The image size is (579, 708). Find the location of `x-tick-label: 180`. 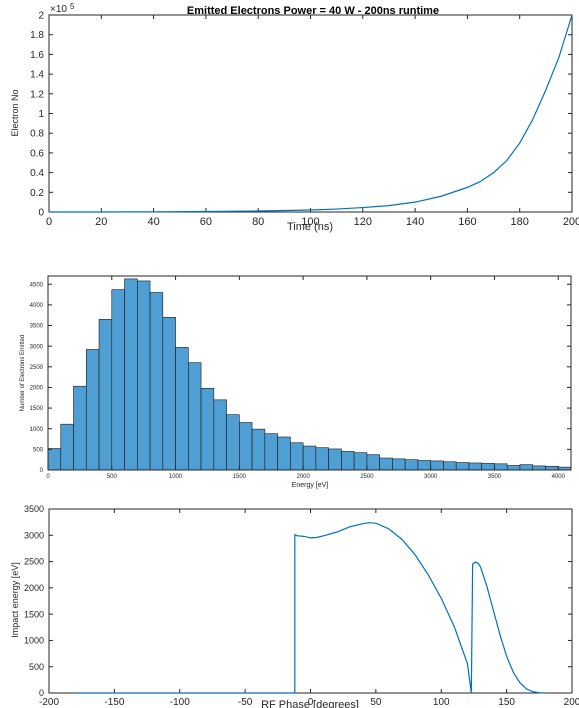

x-tick-label: 180 is located at coordinates (520, 222).